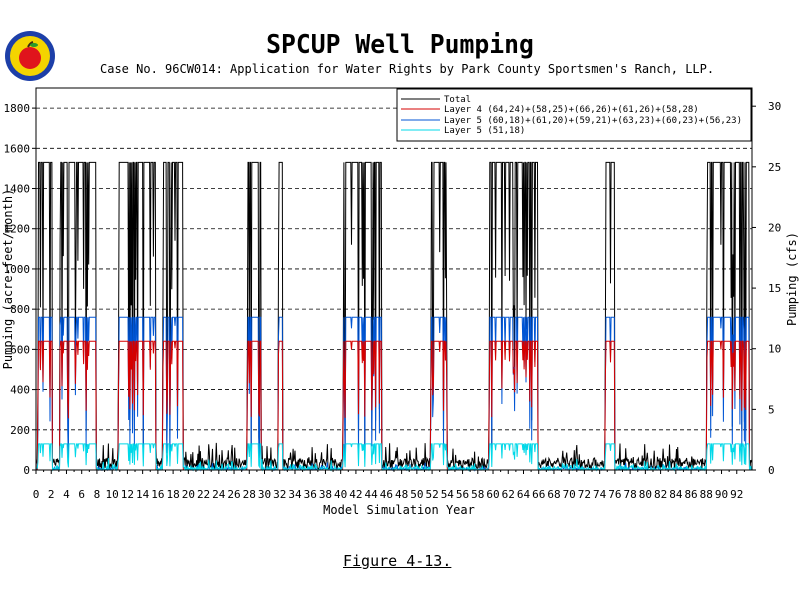 This screenshot has width=800, height=600. Describe the element at coordinates (219, 494) in the screenshot. I see `x-tick-label: 24` at that location.